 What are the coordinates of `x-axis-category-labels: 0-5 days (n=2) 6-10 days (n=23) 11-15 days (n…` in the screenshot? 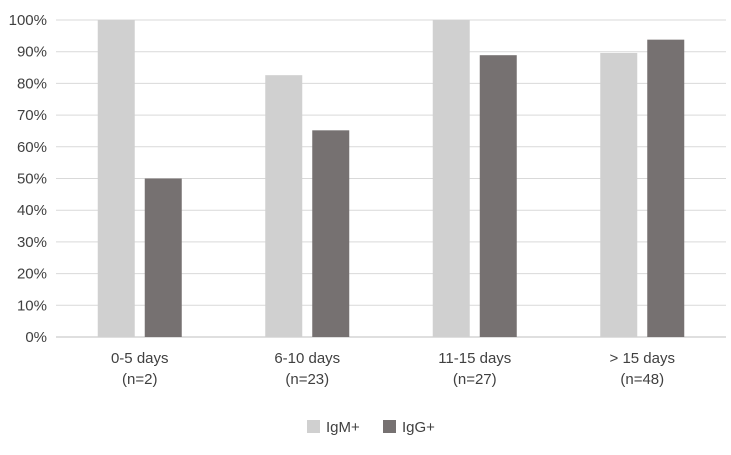 It's located at (393, 369).